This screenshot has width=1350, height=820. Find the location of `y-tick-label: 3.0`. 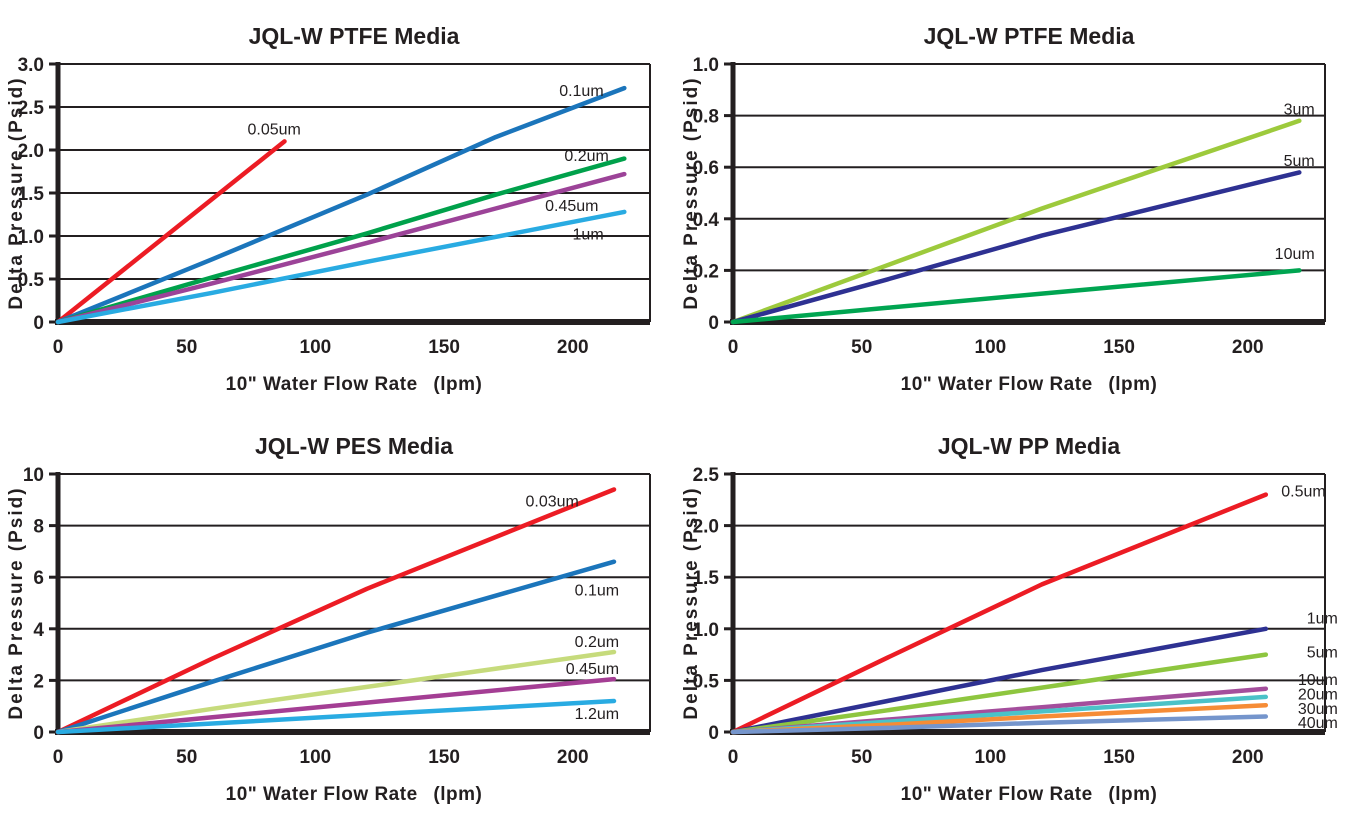

y-tick-label: 3.0 is located at coordinates (31, 65).